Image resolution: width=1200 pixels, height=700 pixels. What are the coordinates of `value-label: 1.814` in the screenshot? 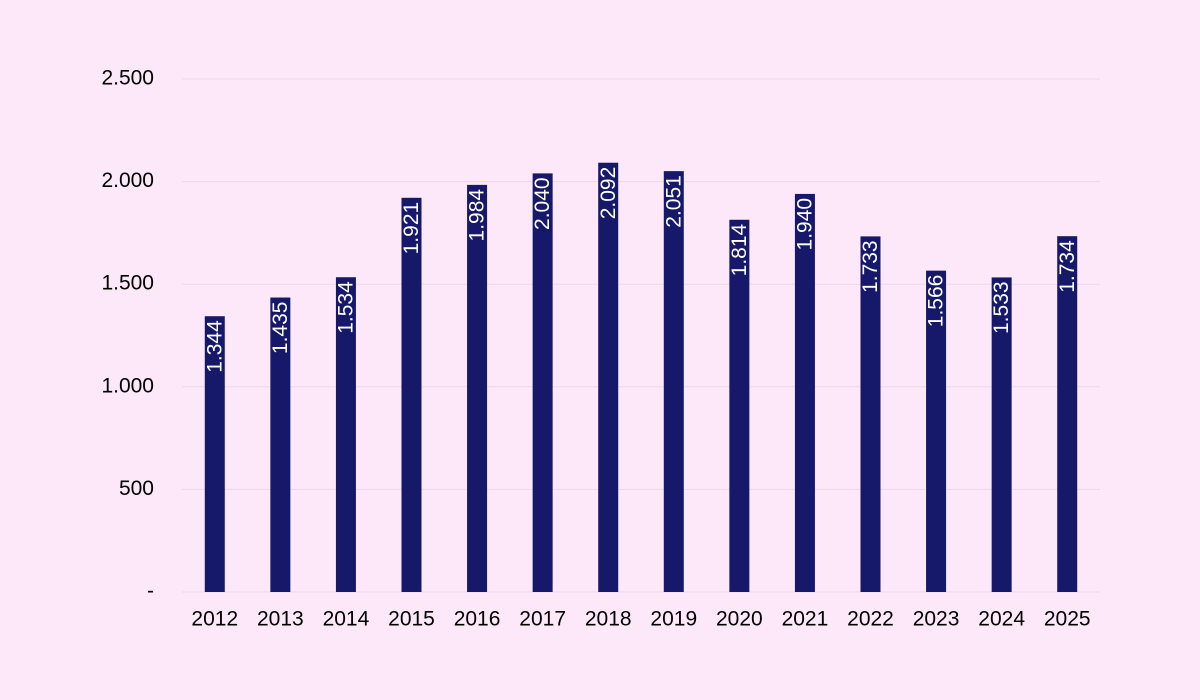 It's located at (739, 249).